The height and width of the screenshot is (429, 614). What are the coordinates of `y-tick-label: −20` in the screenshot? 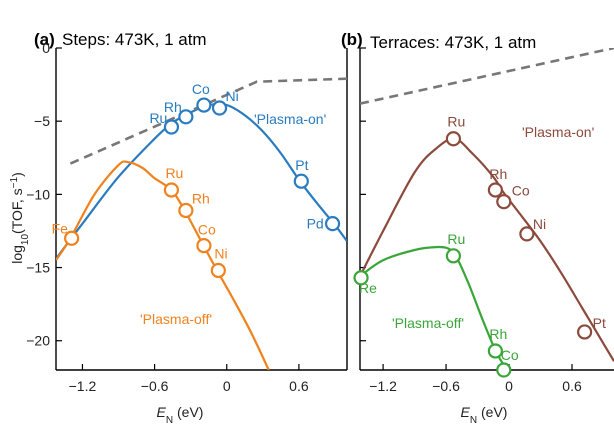 It's located at (38, 341).